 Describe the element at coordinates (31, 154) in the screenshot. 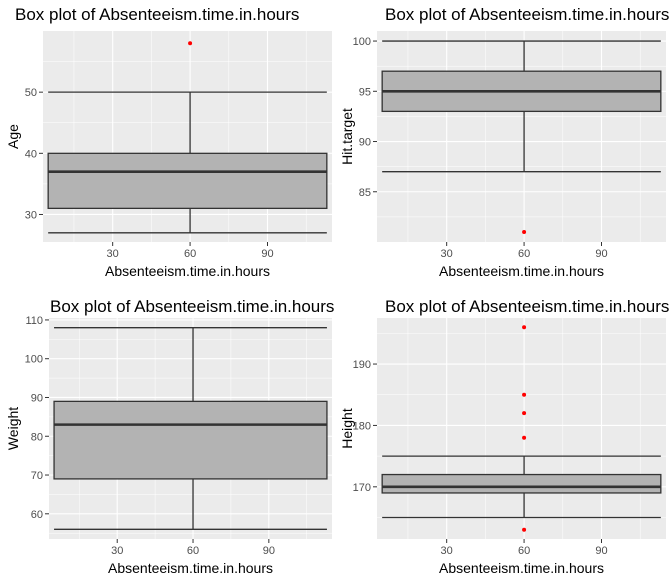

I see `y-tick-label: 40` at that location.